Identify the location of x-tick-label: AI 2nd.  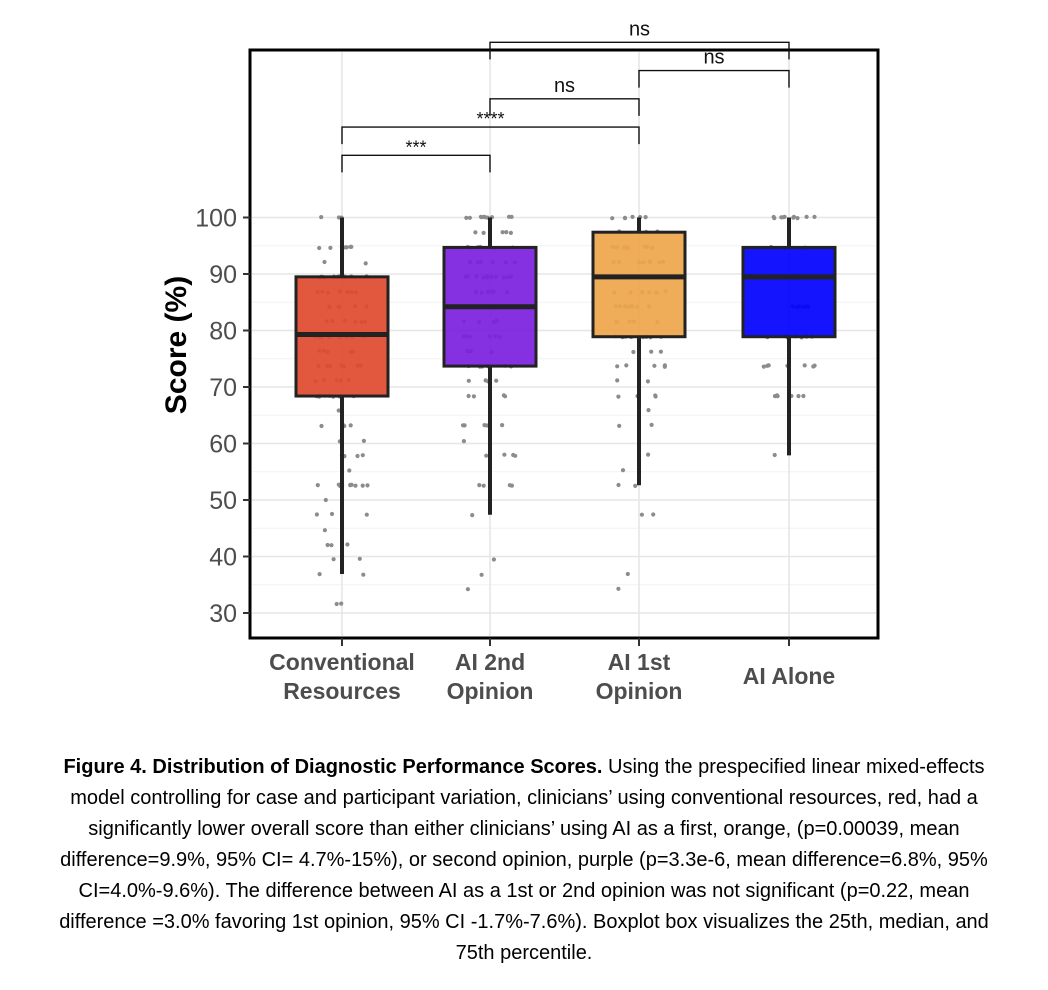
(490, 662).